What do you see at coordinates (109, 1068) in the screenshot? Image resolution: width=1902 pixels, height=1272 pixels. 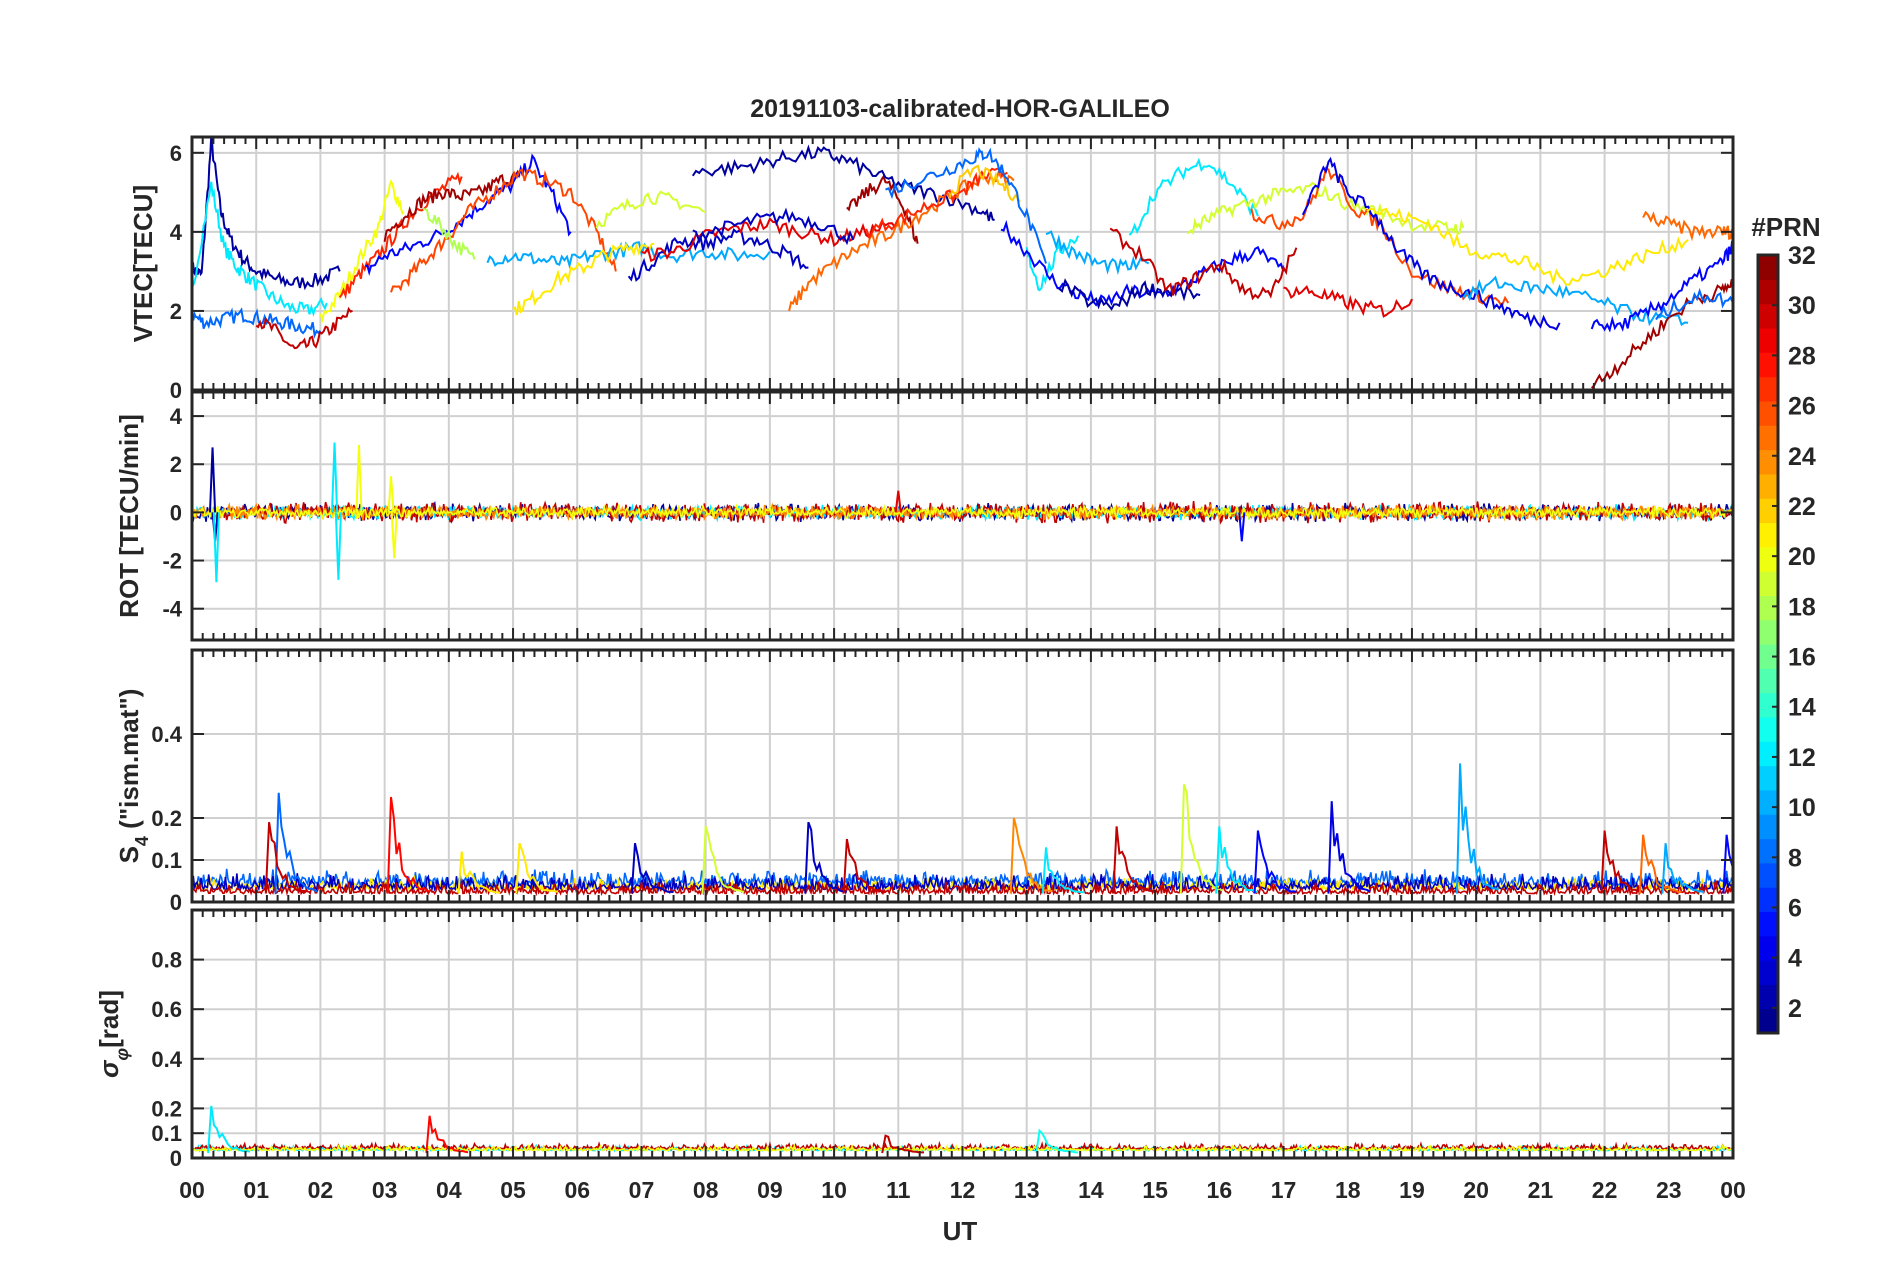 I see `y-axis-label-main: σ` at bounding box center [109, 1068].